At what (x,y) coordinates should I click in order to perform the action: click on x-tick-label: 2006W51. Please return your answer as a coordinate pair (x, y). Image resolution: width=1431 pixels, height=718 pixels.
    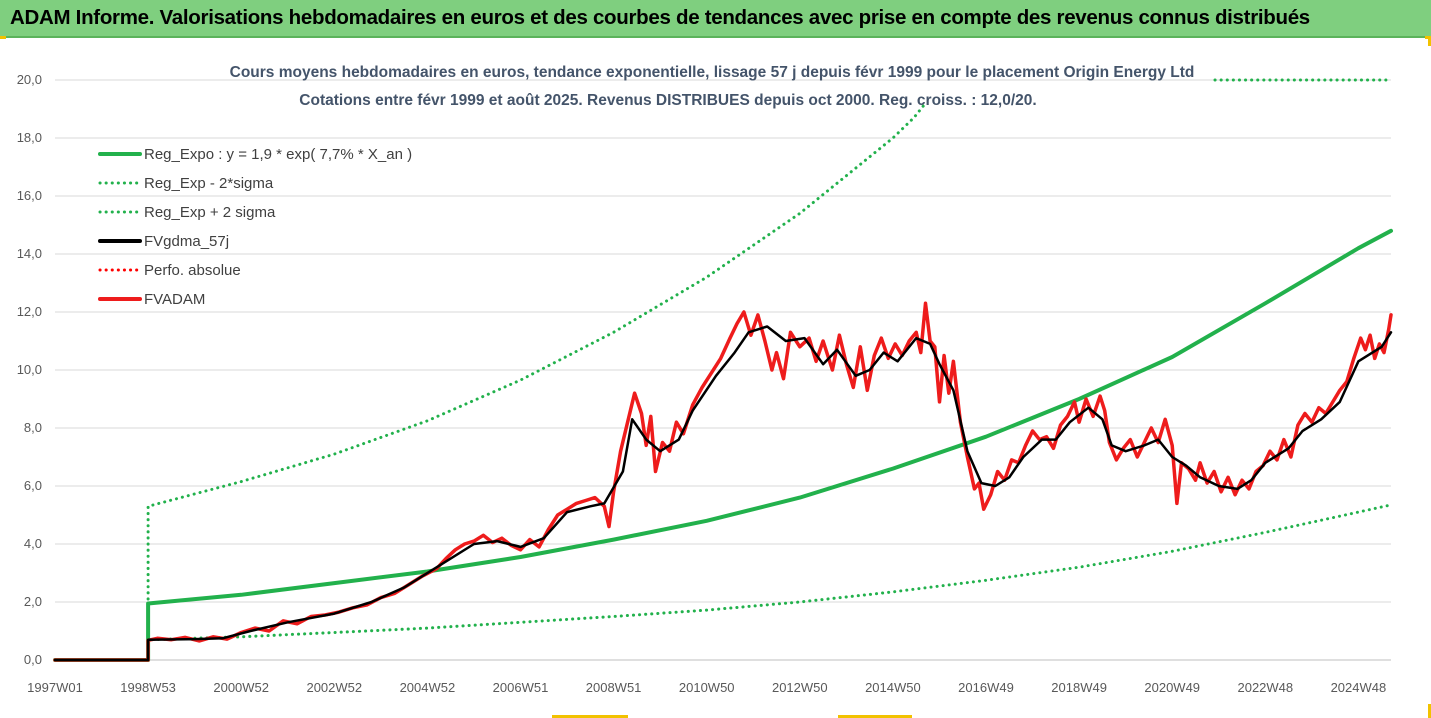
    Looking at the image, I should click on (521, 687).